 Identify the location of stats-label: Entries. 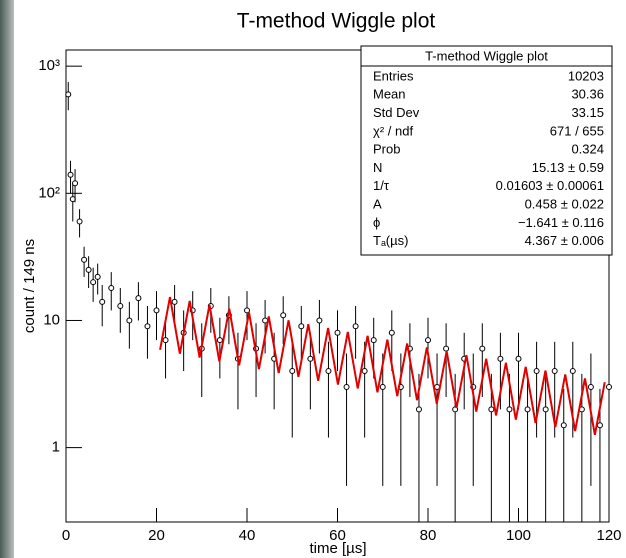
(393, 75).